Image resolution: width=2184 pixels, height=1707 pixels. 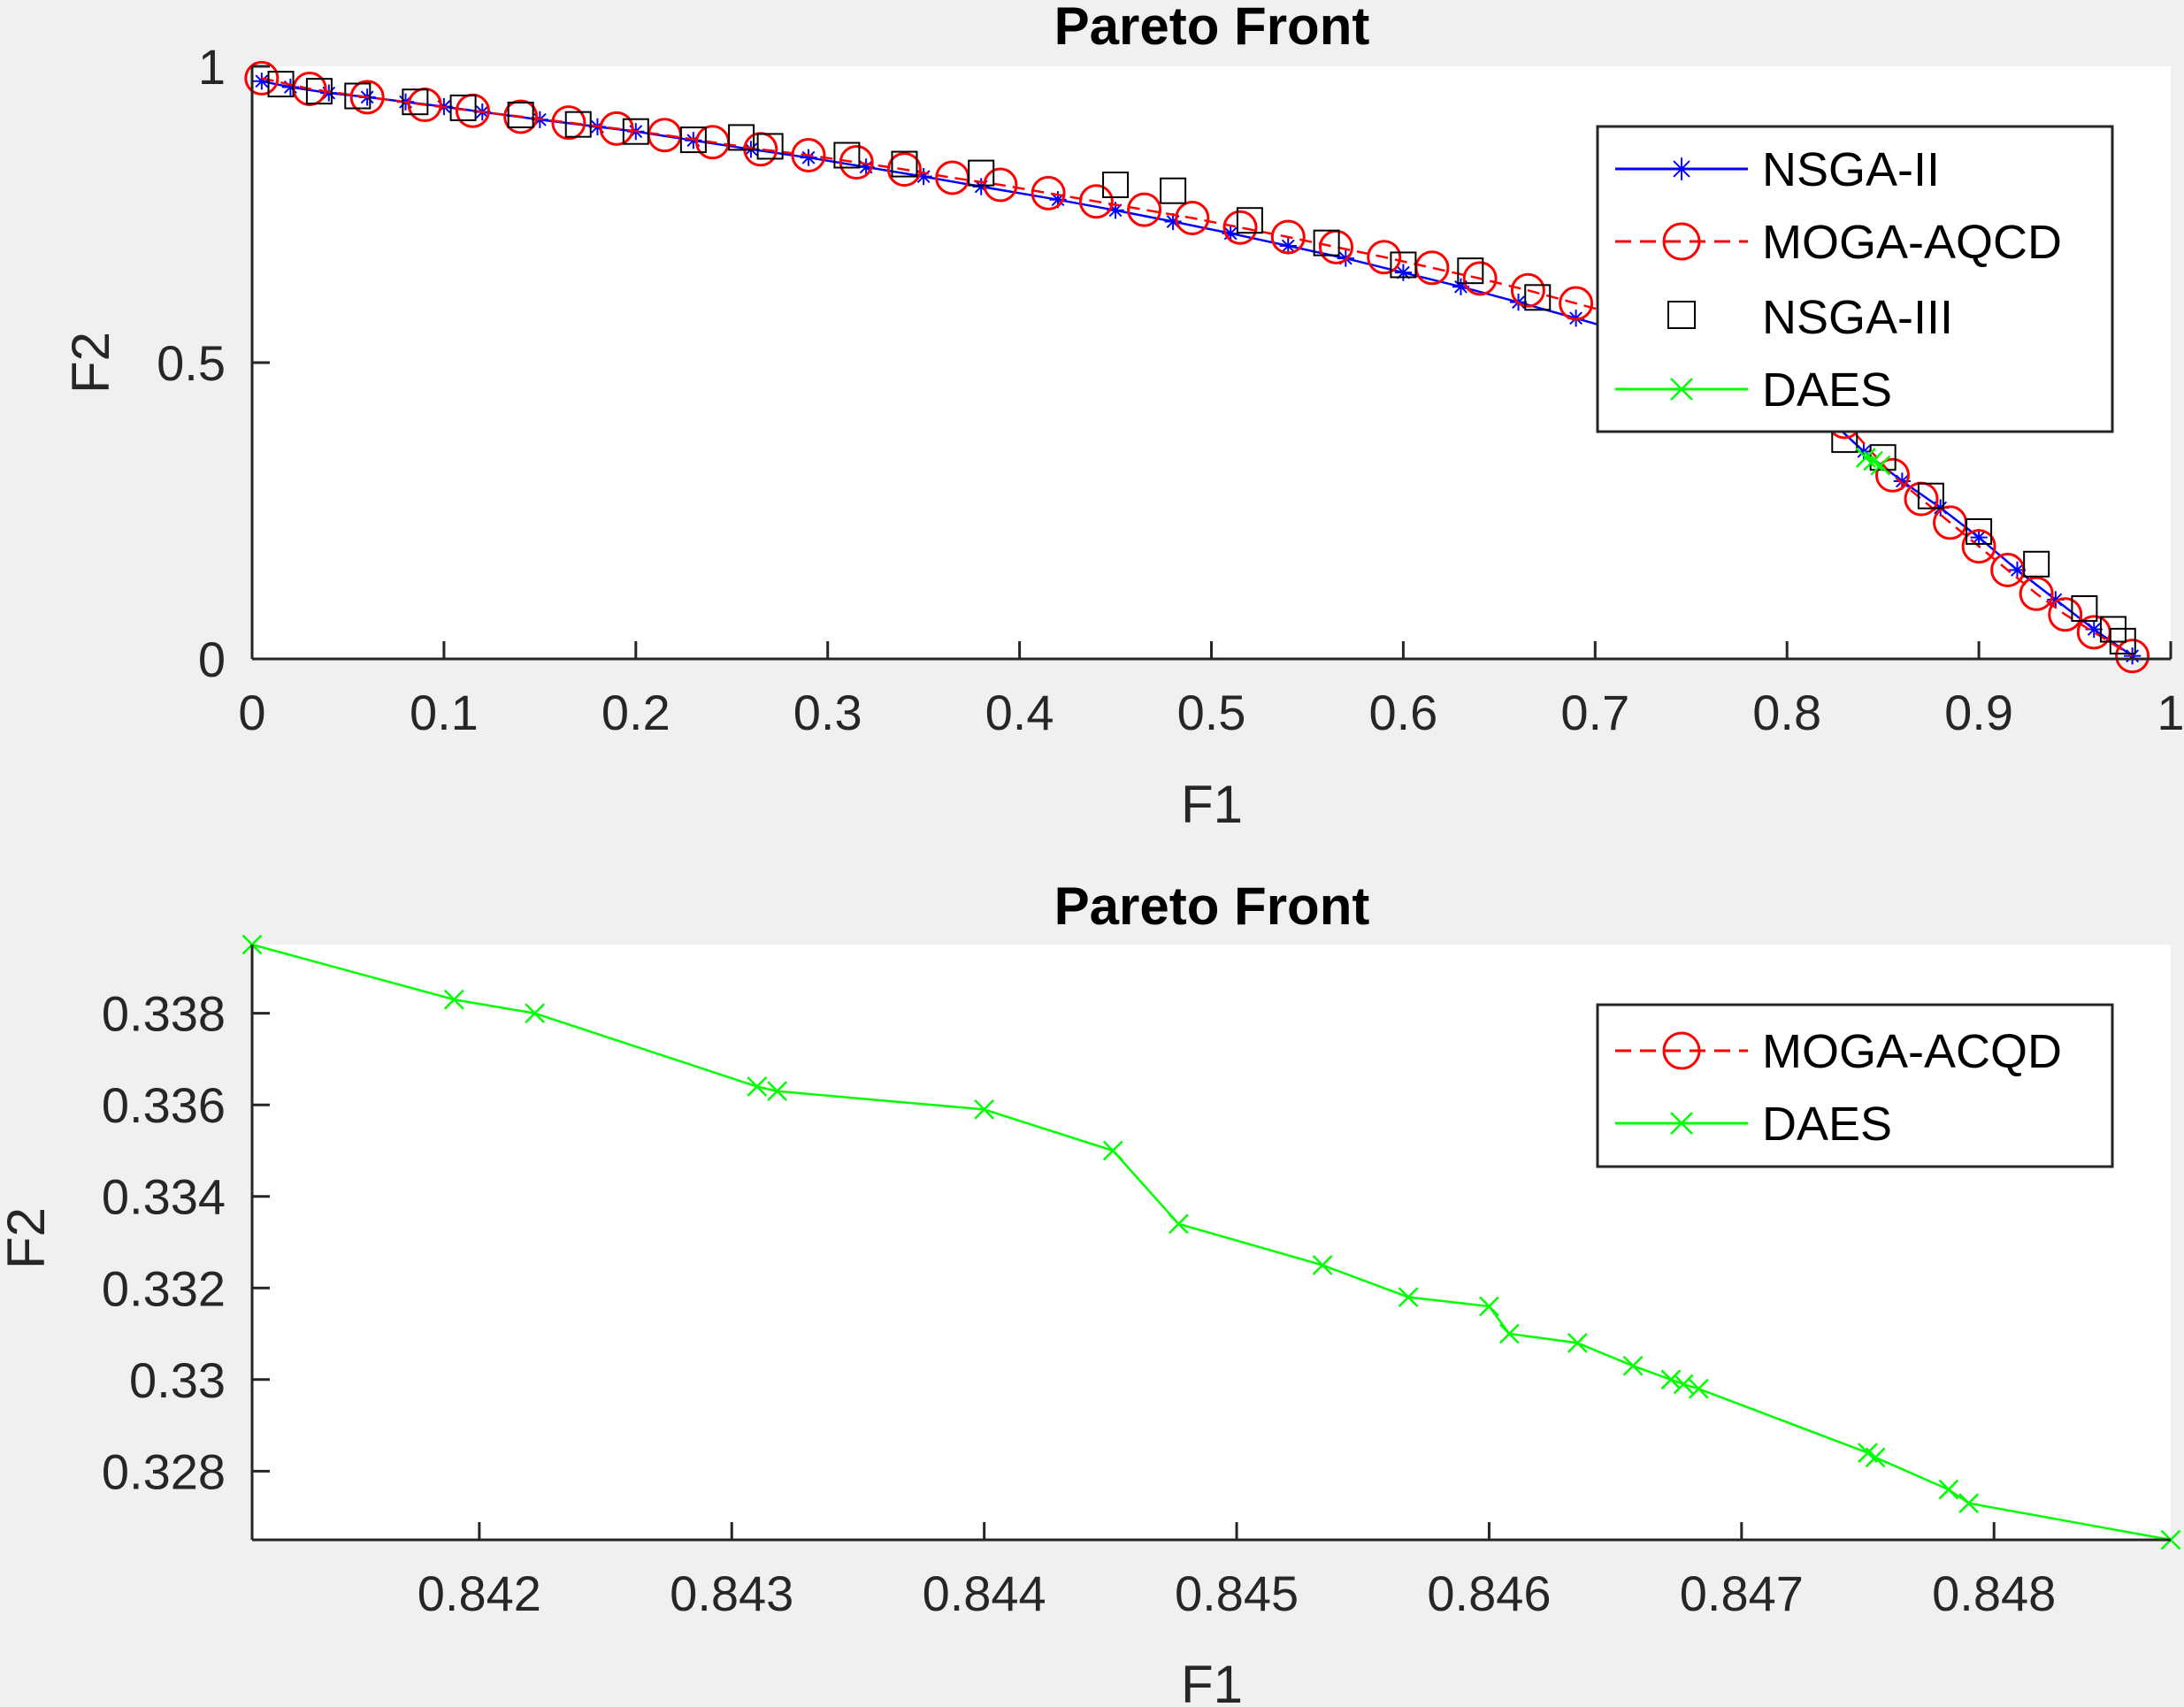 I want to click on top-x-tick-label: 0.6, so click(x=1402, y=712).